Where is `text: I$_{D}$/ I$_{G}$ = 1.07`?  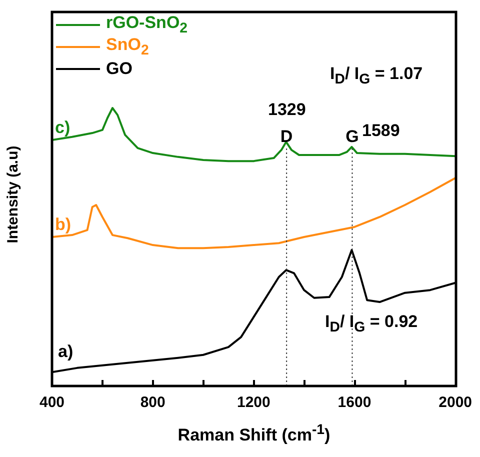 text: I$_{D}$/ I$_{G}$ = 1.07 is located at coordinates (376, 76).